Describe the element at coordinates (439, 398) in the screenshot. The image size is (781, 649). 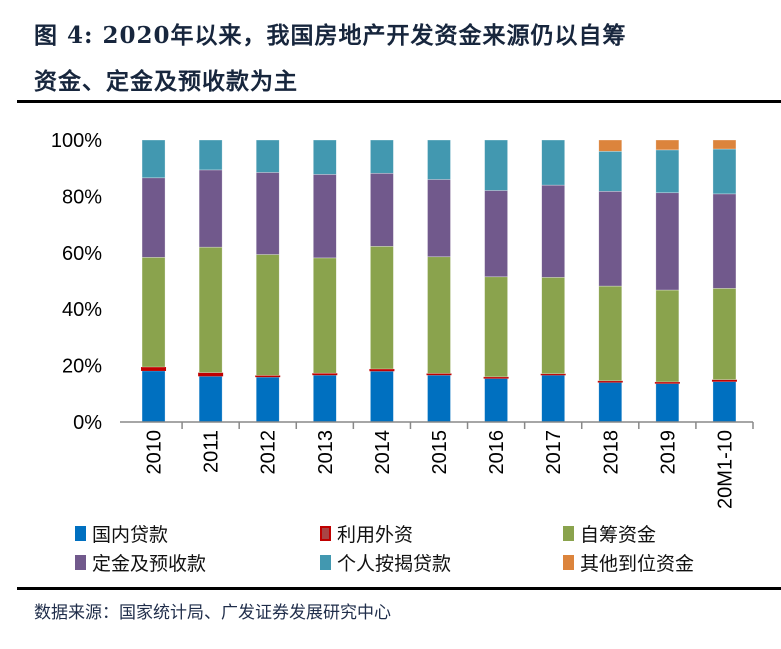
I see `bar-segment-2015-国内贷款` at that location.